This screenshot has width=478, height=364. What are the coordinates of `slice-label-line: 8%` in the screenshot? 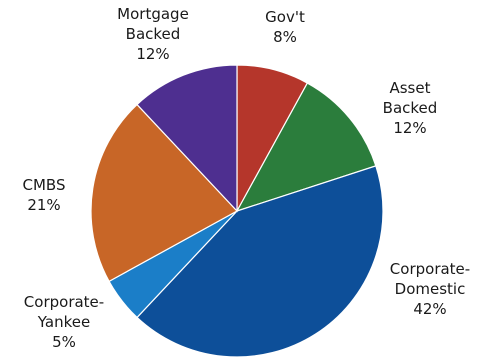 It's located at (285, 37).